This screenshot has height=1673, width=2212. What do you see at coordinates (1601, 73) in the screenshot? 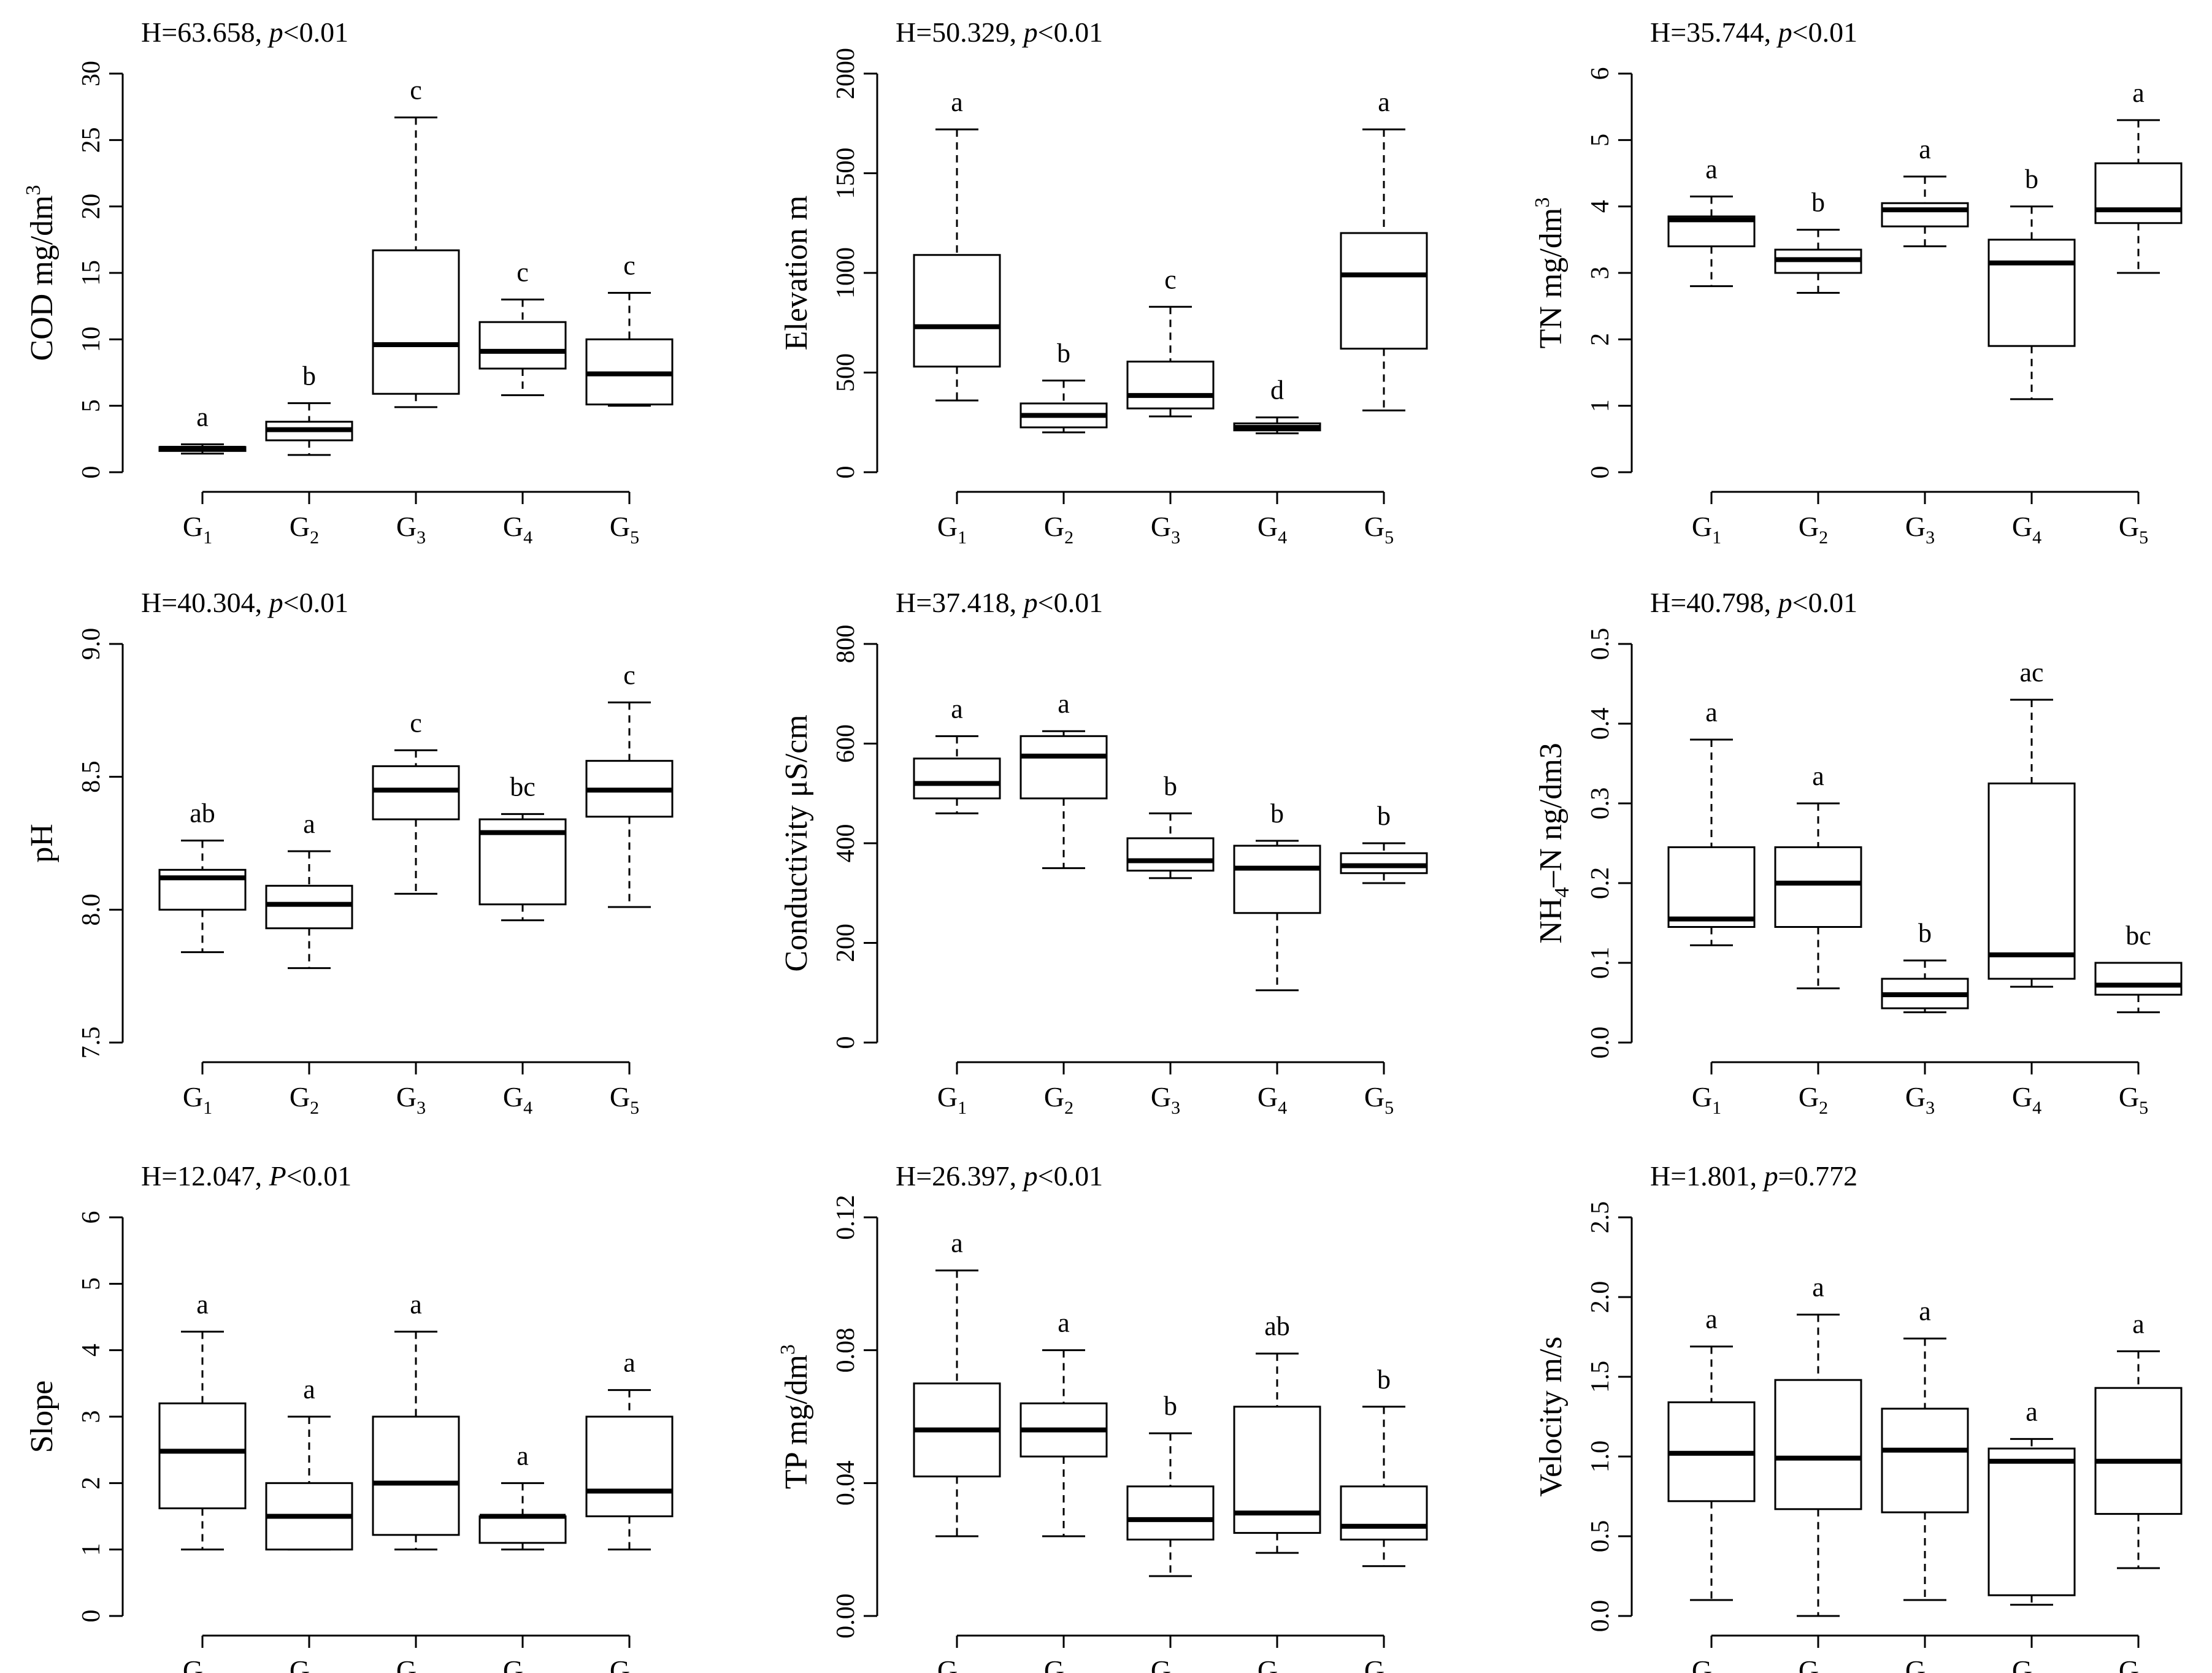
I see `y-tick-label: 6` at bounding box center [1601, 73].